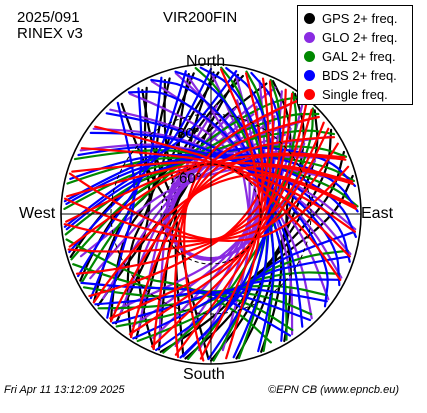  What do you see at coordinates (188, 133) in the screenshot?
I see `elevation-label-30: 30°` at bounding box center [188, 133].